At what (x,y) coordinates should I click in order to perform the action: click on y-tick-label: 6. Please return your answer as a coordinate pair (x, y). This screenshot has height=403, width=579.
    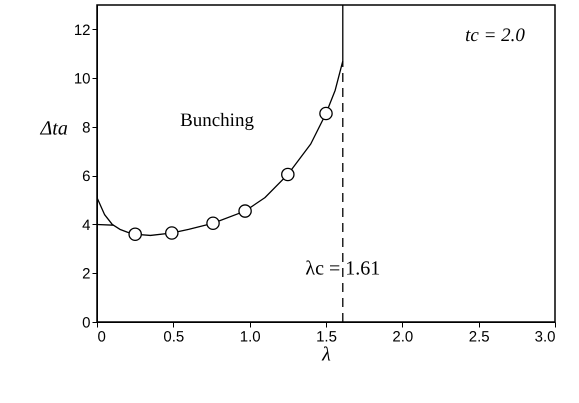
    Looking at the image, I should click on (86, 177).